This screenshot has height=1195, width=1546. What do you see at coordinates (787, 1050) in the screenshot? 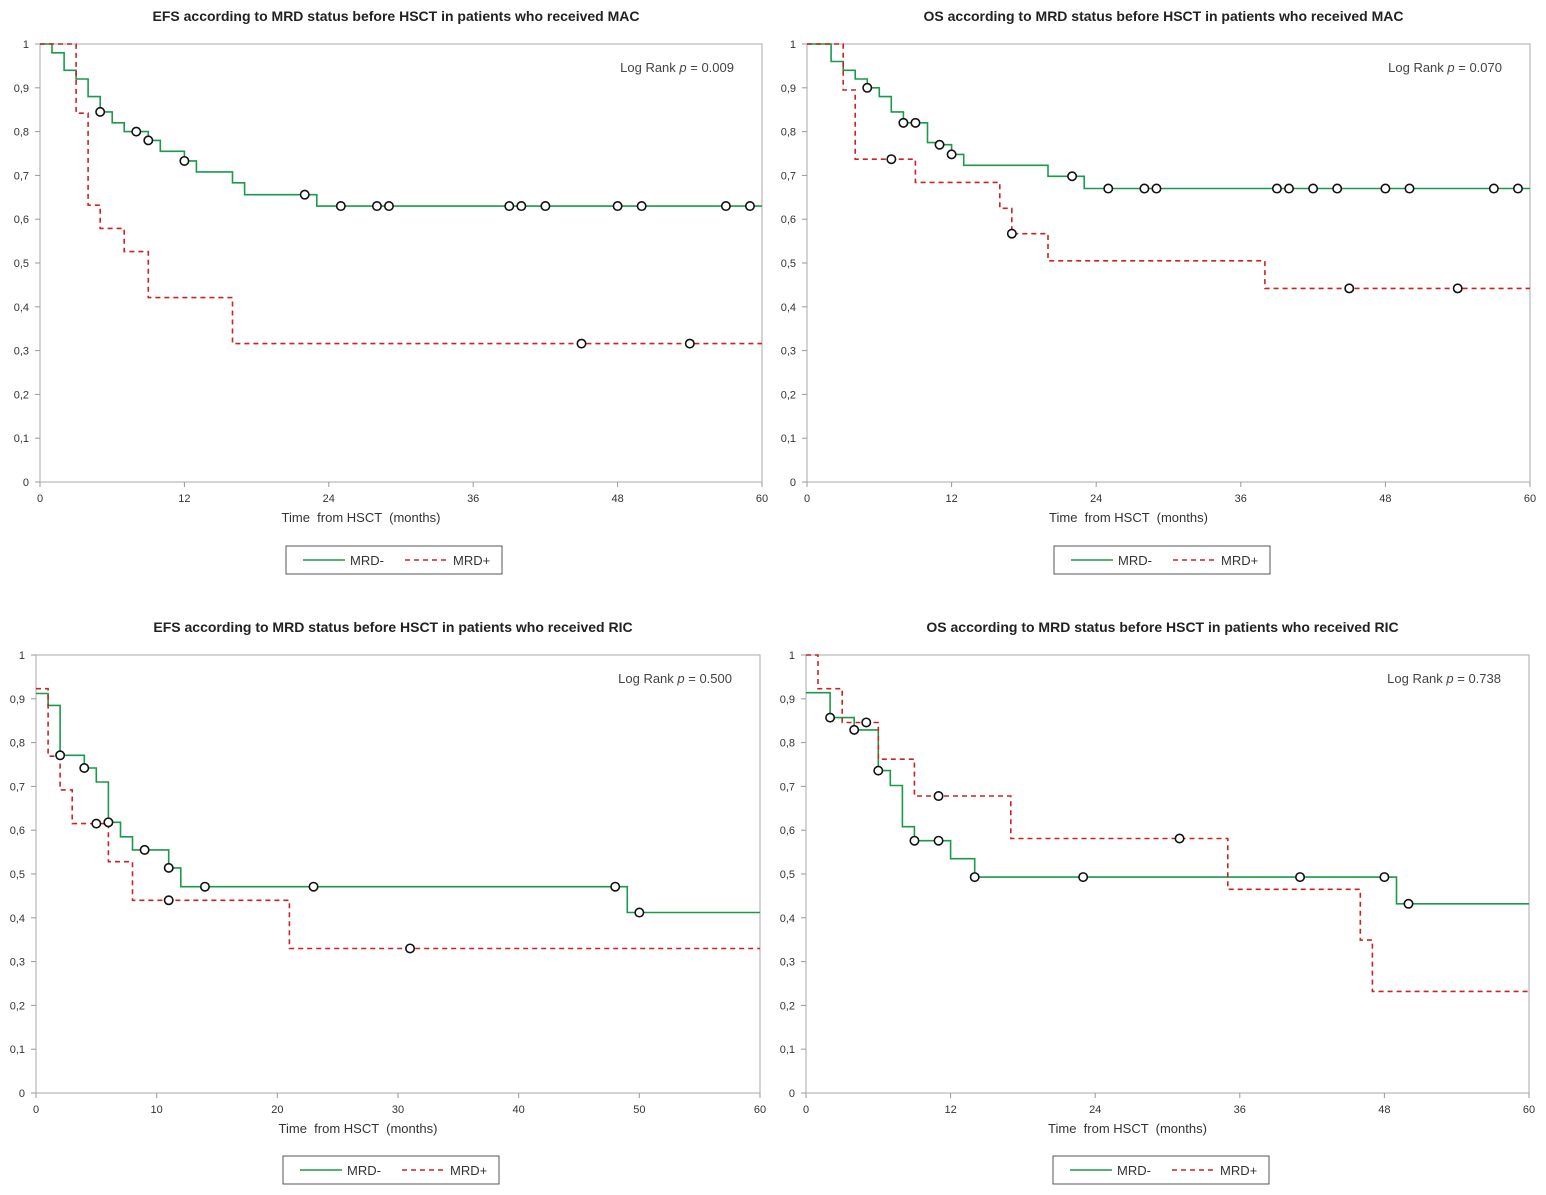
I see `y-tick-label: 0,1` at bounding box center [787, 1050].